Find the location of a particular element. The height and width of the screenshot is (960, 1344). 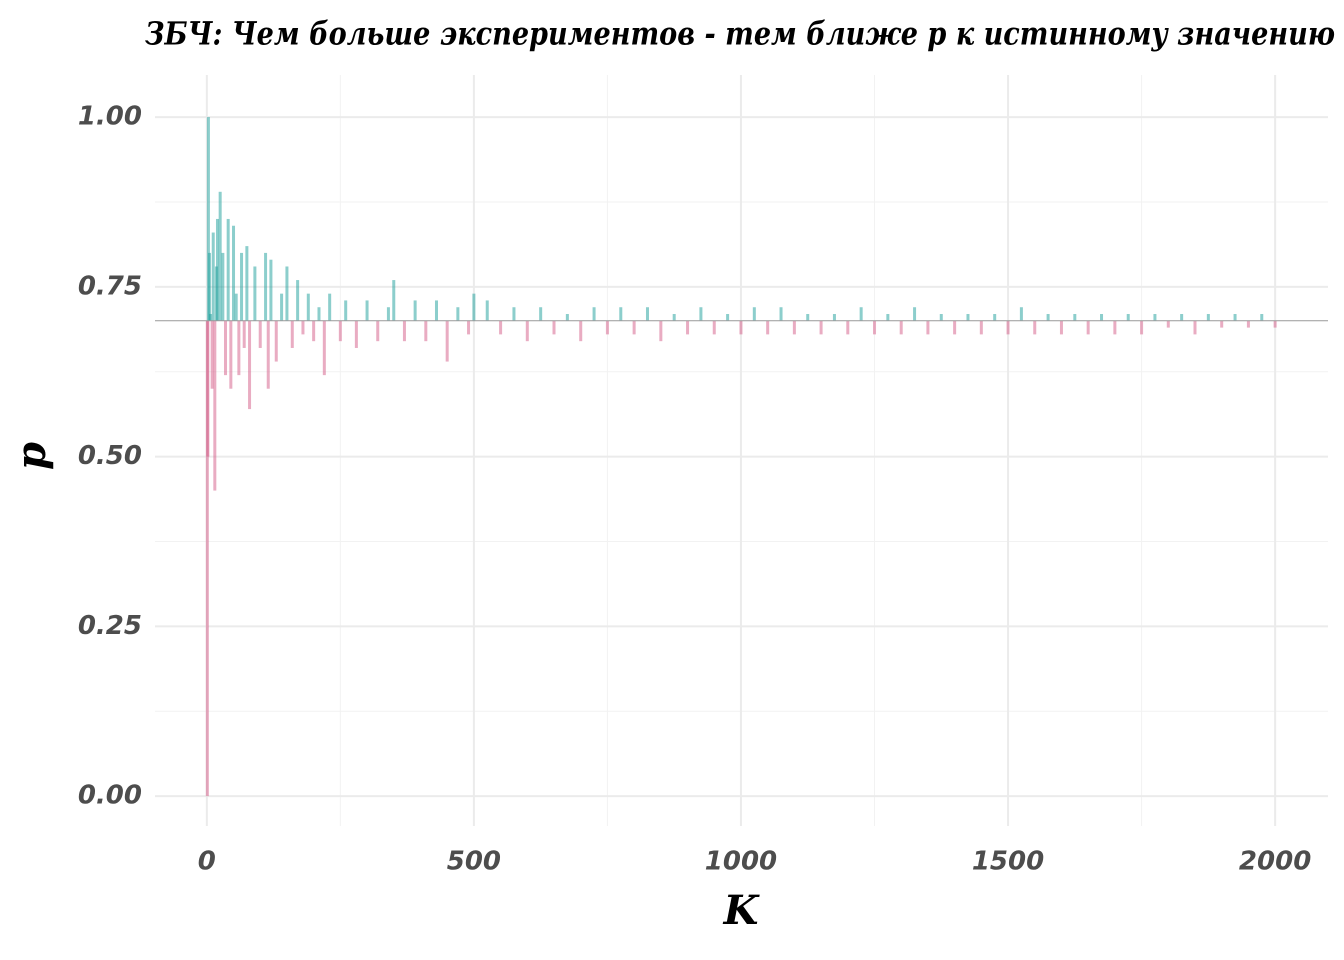

y-tick-label: 0.50 is located at coordinates (110, 456).